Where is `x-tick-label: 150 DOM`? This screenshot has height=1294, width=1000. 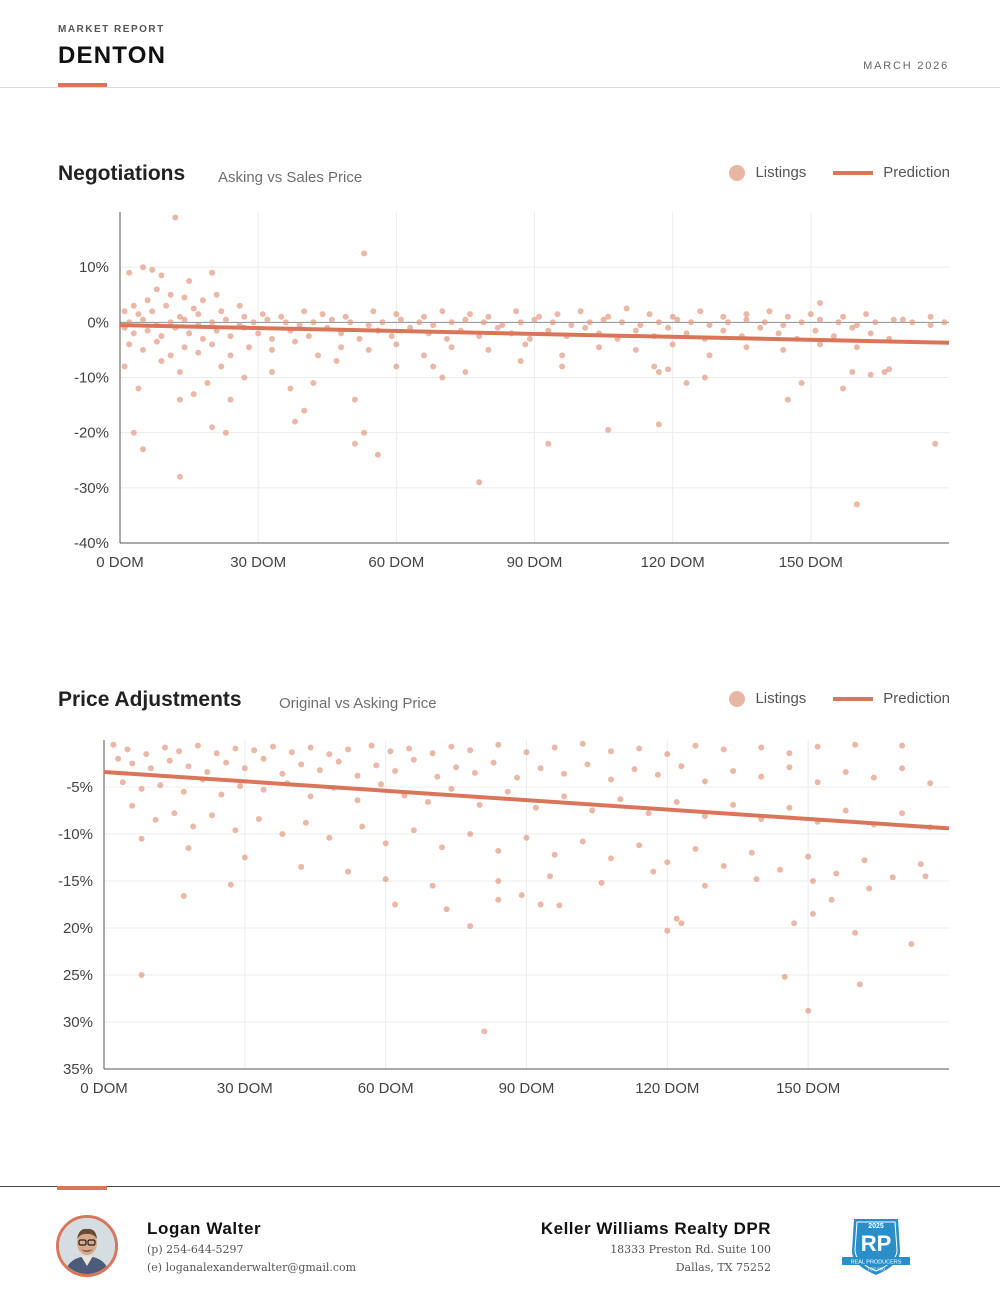 x-tick-label: 150 DOM is located at coordinates (811, 562).